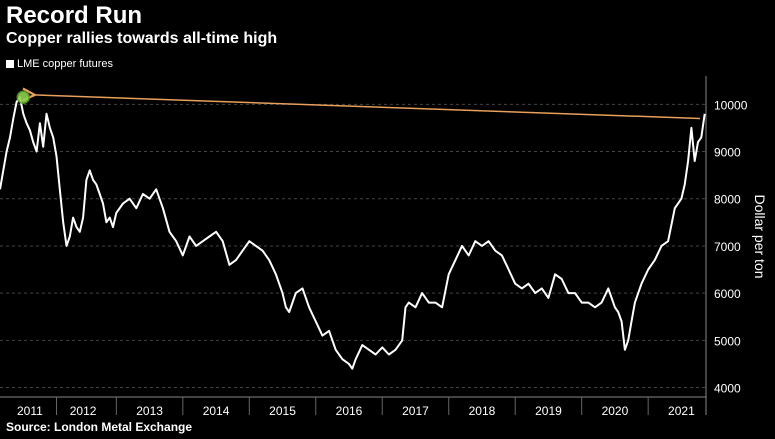 The width and height of the screenshot is (775, 439). What do you see at coordinates (216, 411) in the screenshot?
I see `x-tick-label: 2014` at bounding box center [216, 411].